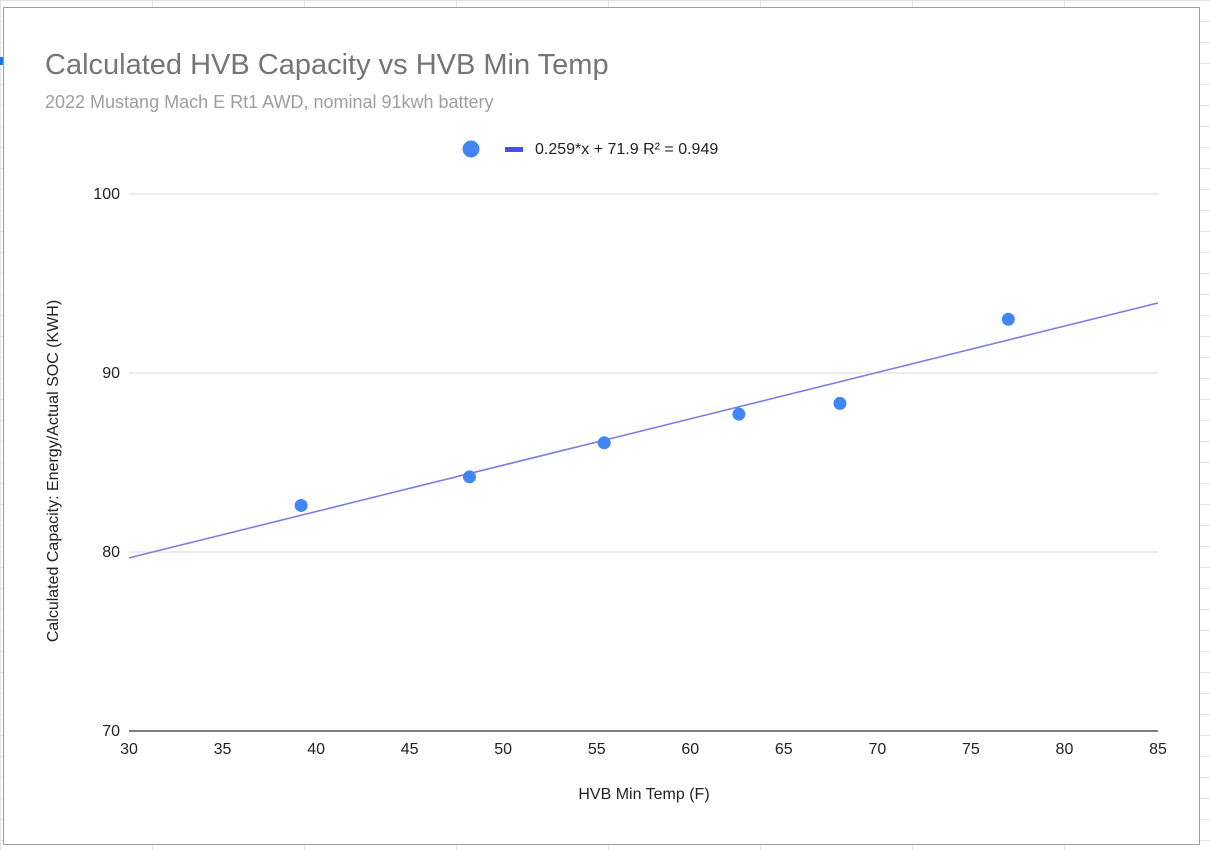 Image resolution: width=1210 pixels, height=850 pixels. What do you see at coordinates (643, 749) in the screenshot?
I see `x-axis-ticks: 30 35 40 45 50 55 60 65 70 75 80 85` at bounding box center [643, 749].